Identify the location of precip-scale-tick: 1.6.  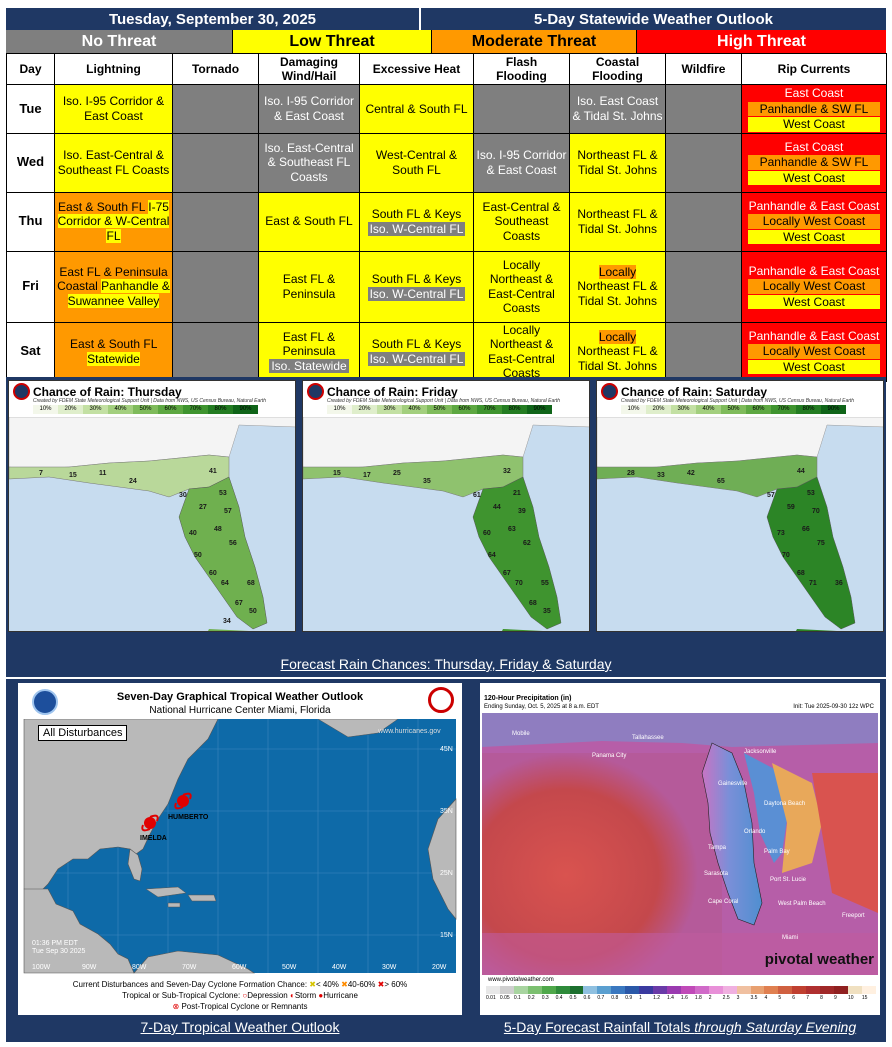
(684, 998).